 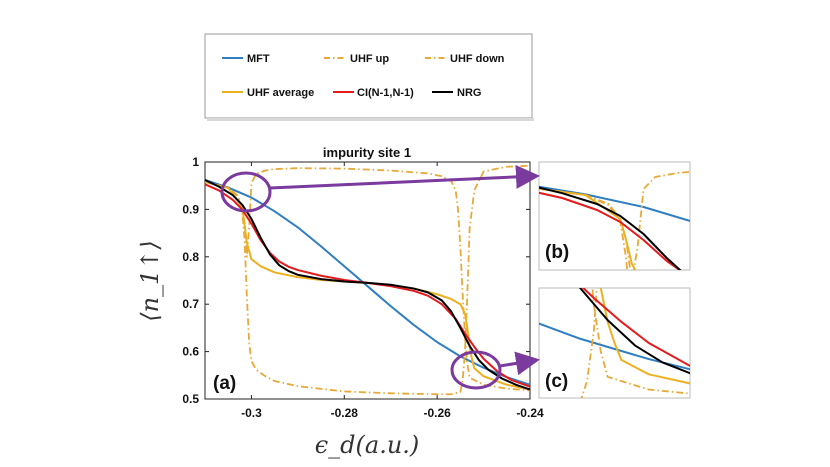 I want to click on inset-b-series-uhf-average, so click(x=588, y=228).